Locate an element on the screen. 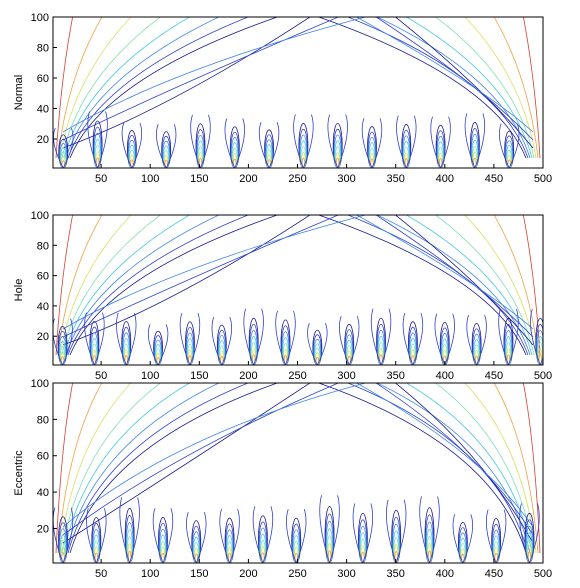  x-tick-label: 150 is located at coordinates (199, 179).